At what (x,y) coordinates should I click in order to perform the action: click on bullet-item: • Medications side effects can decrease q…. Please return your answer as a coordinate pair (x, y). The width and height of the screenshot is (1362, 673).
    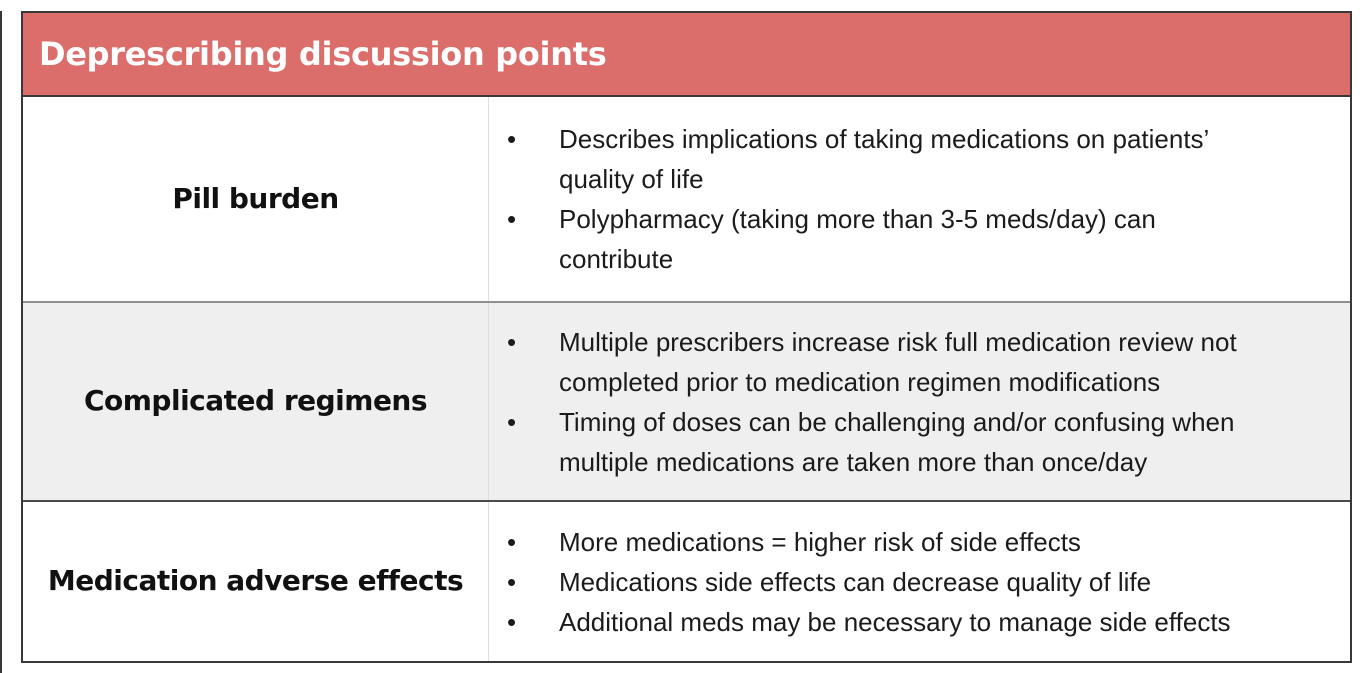
    Looking at the image, I should click on (919, 582).